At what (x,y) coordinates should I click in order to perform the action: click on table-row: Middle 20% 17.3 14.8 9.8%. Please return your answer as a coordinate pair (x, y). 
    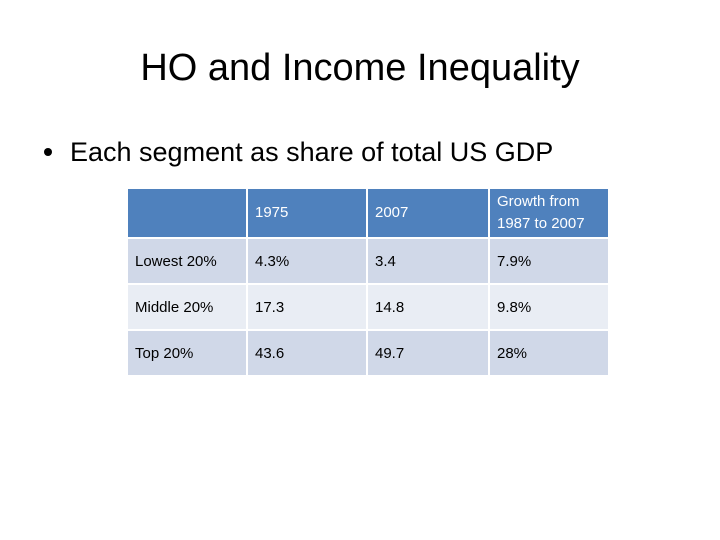
    Looking at the image, I should click on (368, 307).